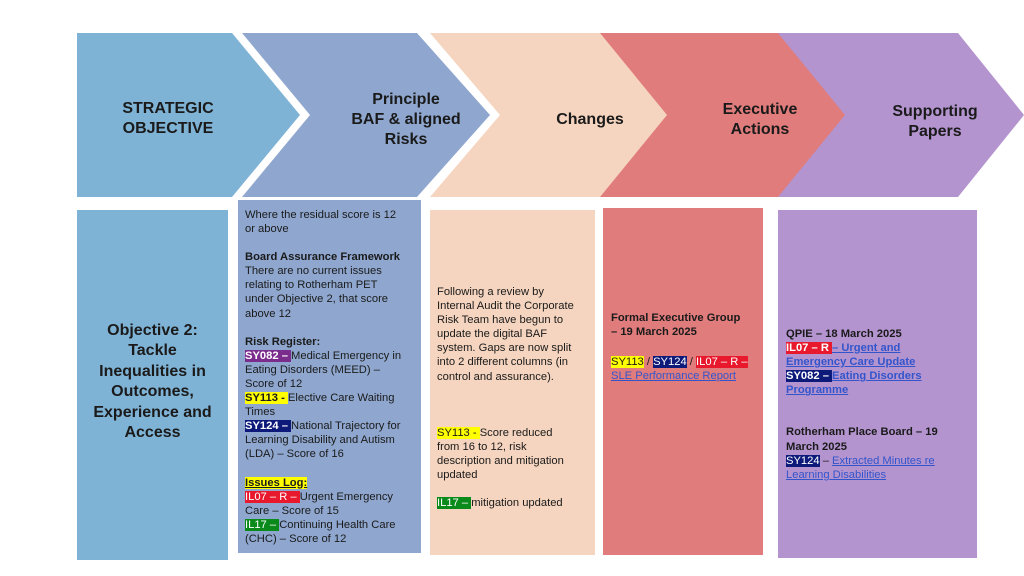 The height and width of the screenshot is (576, 1024). I want to click on chevron-strategic-objective, so click(188, 115).